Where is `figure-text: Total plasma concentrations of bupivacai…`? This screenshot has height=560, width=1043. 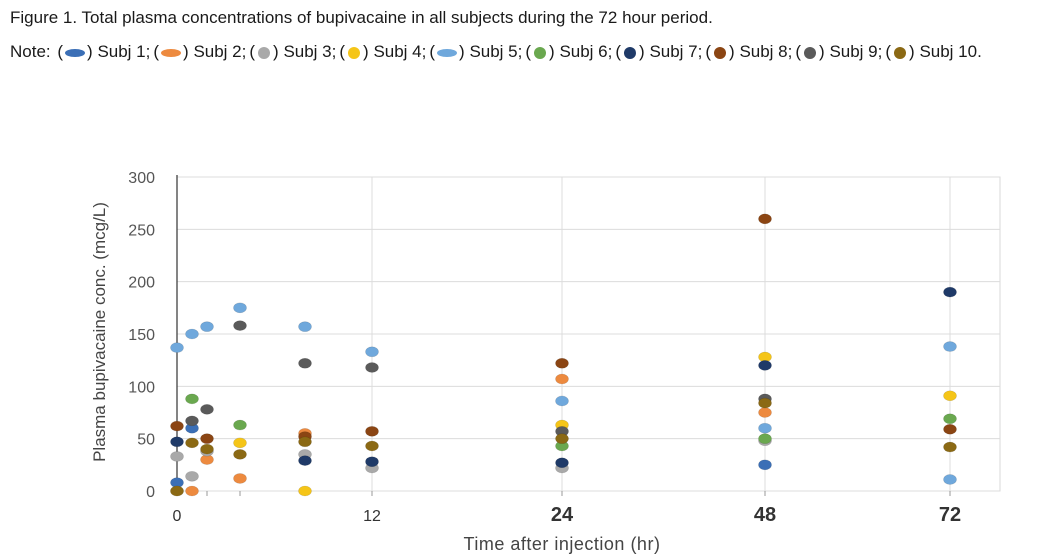
figure-text: Total plasma concentrations of bupivacai… is located at coordinates (397, 17).